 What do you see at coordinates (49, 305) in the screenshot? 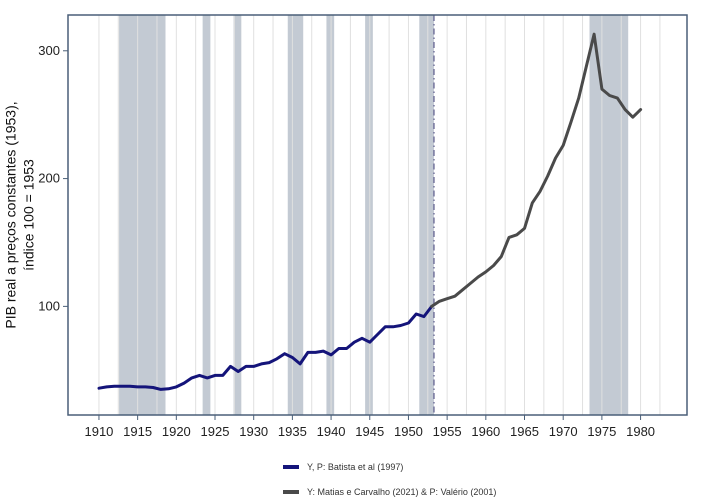
I see `y-tick-label: 100` at bounding box center [49, 305].